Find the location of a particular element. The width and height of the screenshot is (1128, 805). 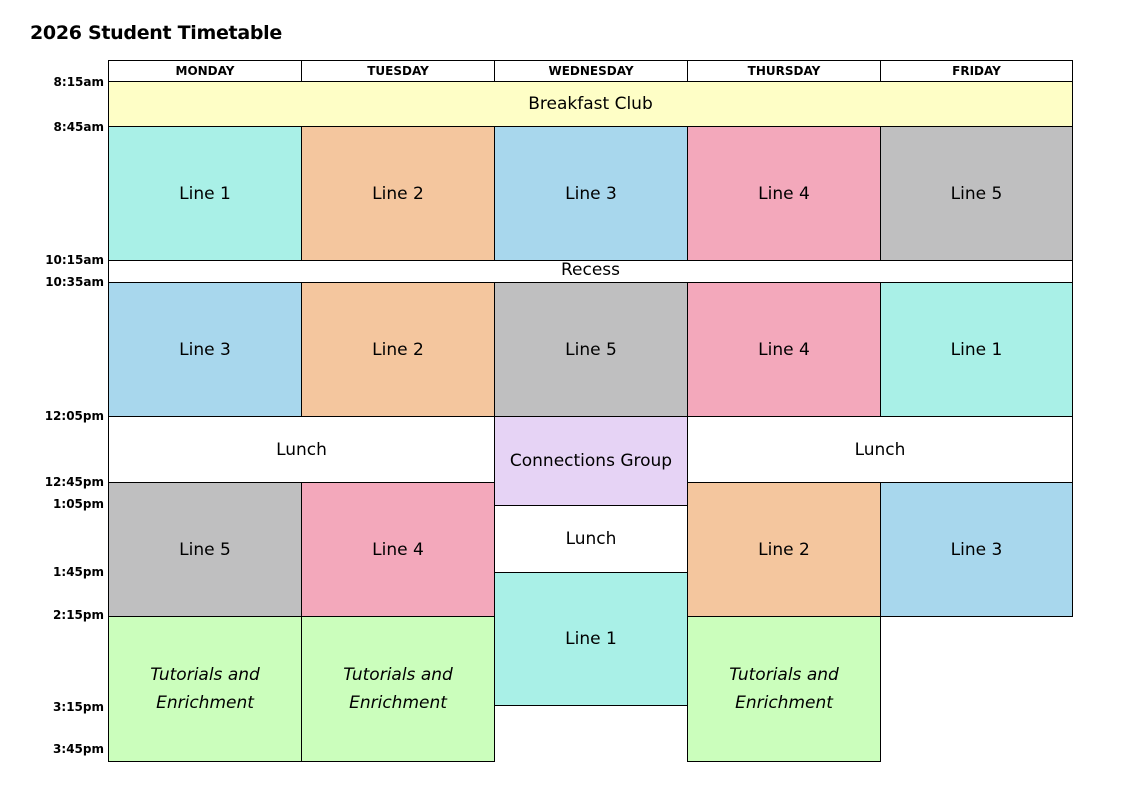

time-label: 1:45pm is located at coordinates (78, 572).